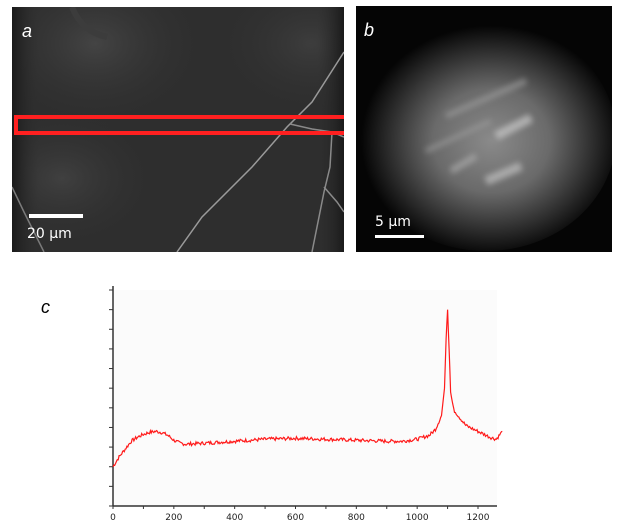 The height and width of the screenshot is (525, 618). Describe the element at coordinates (173, 518) in the screenshot. I see `x-tick-label: 200` at that location.